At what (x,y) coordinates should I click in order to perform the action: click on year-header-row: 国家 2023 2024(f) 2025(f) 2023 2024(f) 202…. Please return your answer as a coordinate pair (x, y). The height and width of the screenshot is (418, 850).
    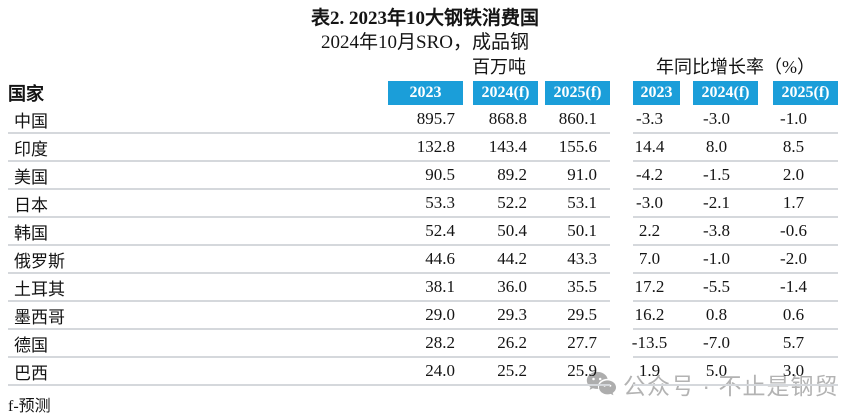
    Looking at the image, I should click on (425, 93).